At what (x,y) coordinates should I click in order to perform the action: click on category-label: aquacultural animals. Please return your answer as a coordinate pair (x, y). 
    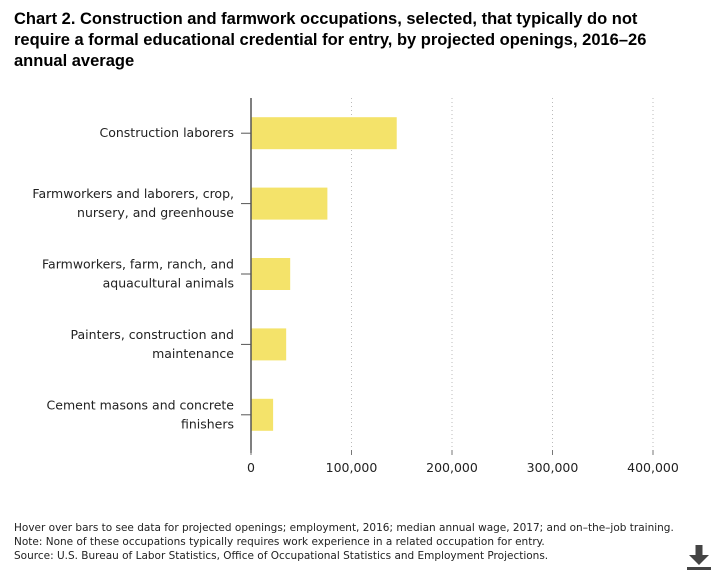
    Looking at the image, I should click on (168, 283).